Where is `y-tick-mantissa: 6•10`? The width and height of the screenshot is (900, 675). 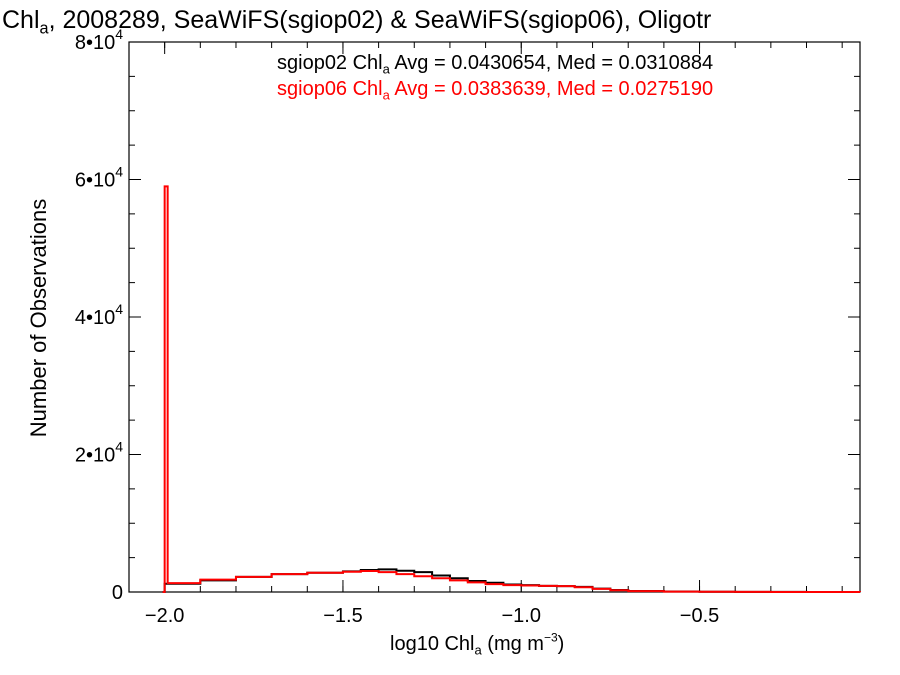 y-tick-mantissa: 6•10 is located at coordinates (95, 181).